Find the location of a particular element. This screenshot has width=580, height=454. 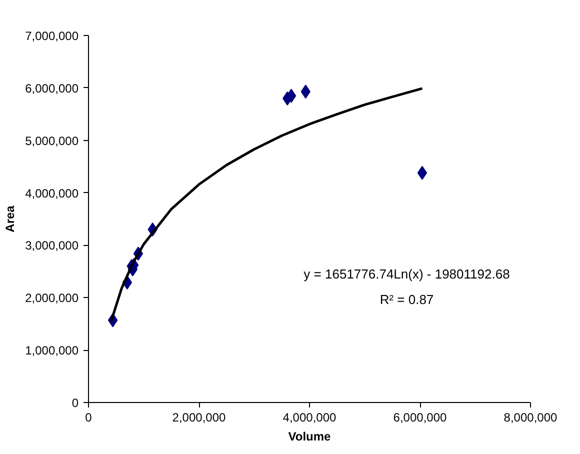

point is located at coordinates (422, 173).